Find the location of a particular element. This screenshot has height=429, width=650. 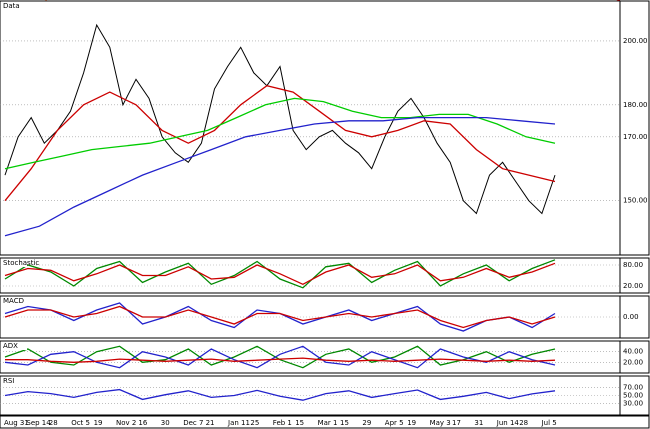

x-tick-label: Nov 2 is located at coordinates (126, 423).